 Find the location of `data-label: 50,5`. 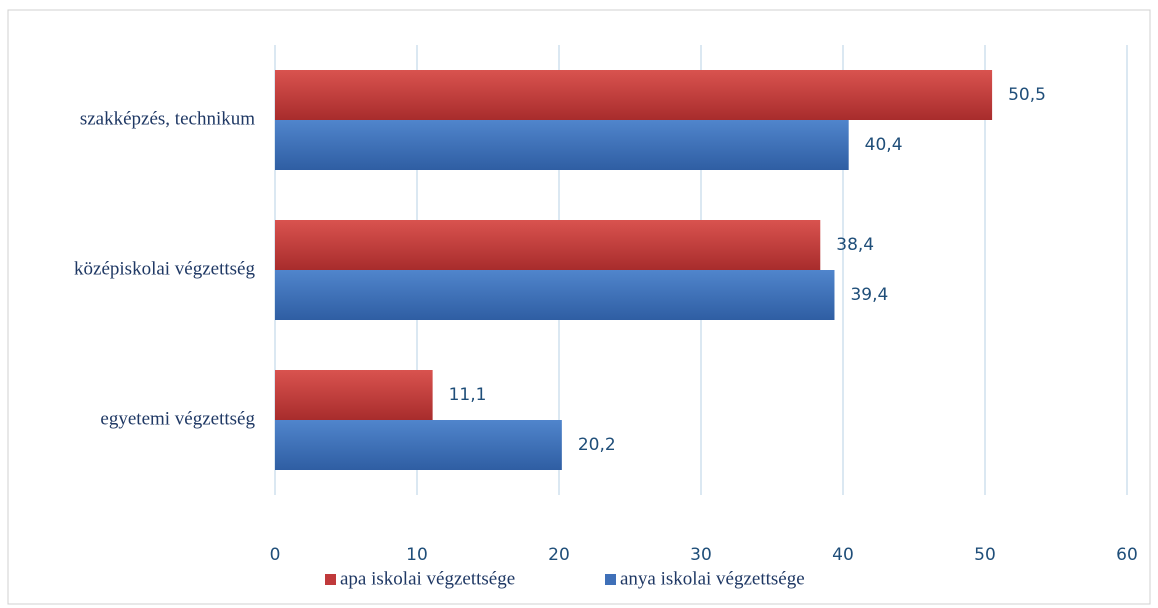

data-label: 50,5 is located at coordinates (1027, 95).